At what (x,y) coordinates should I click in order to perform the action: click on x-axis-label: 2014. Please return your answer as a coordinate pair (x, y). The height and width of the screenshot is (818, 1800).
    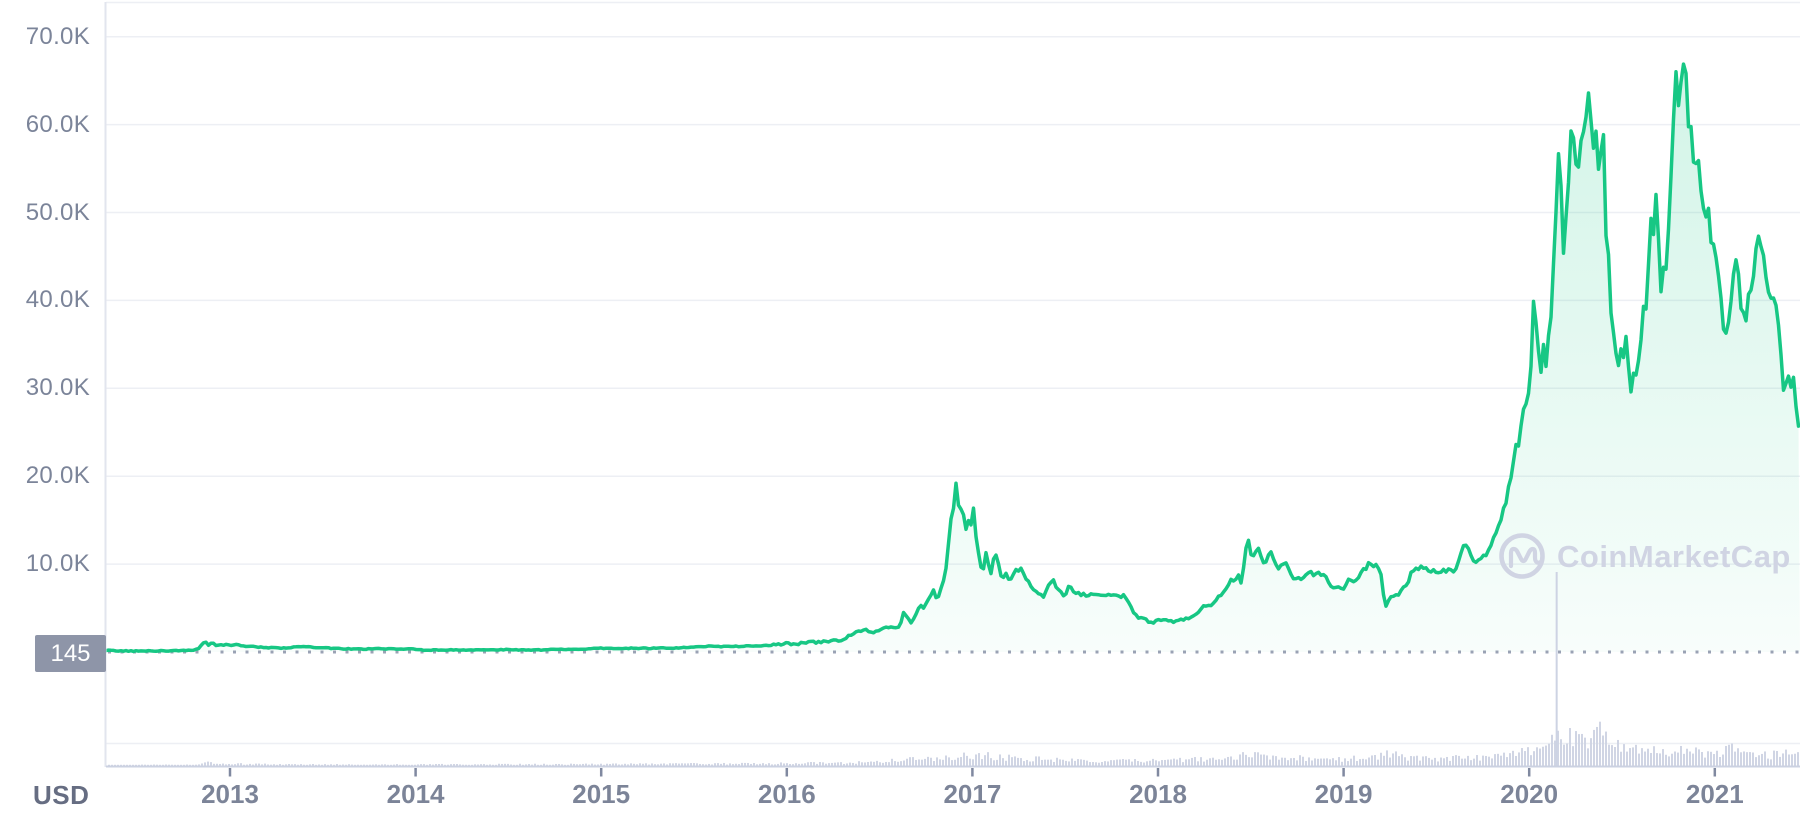
    Looking at the image, I should click on (415, 794).